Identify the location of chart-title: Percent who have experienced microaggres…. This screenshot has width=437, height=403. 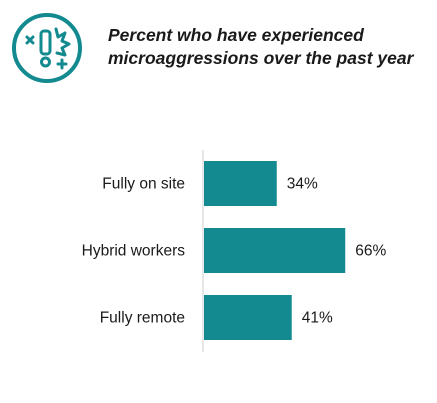
(268, 47).